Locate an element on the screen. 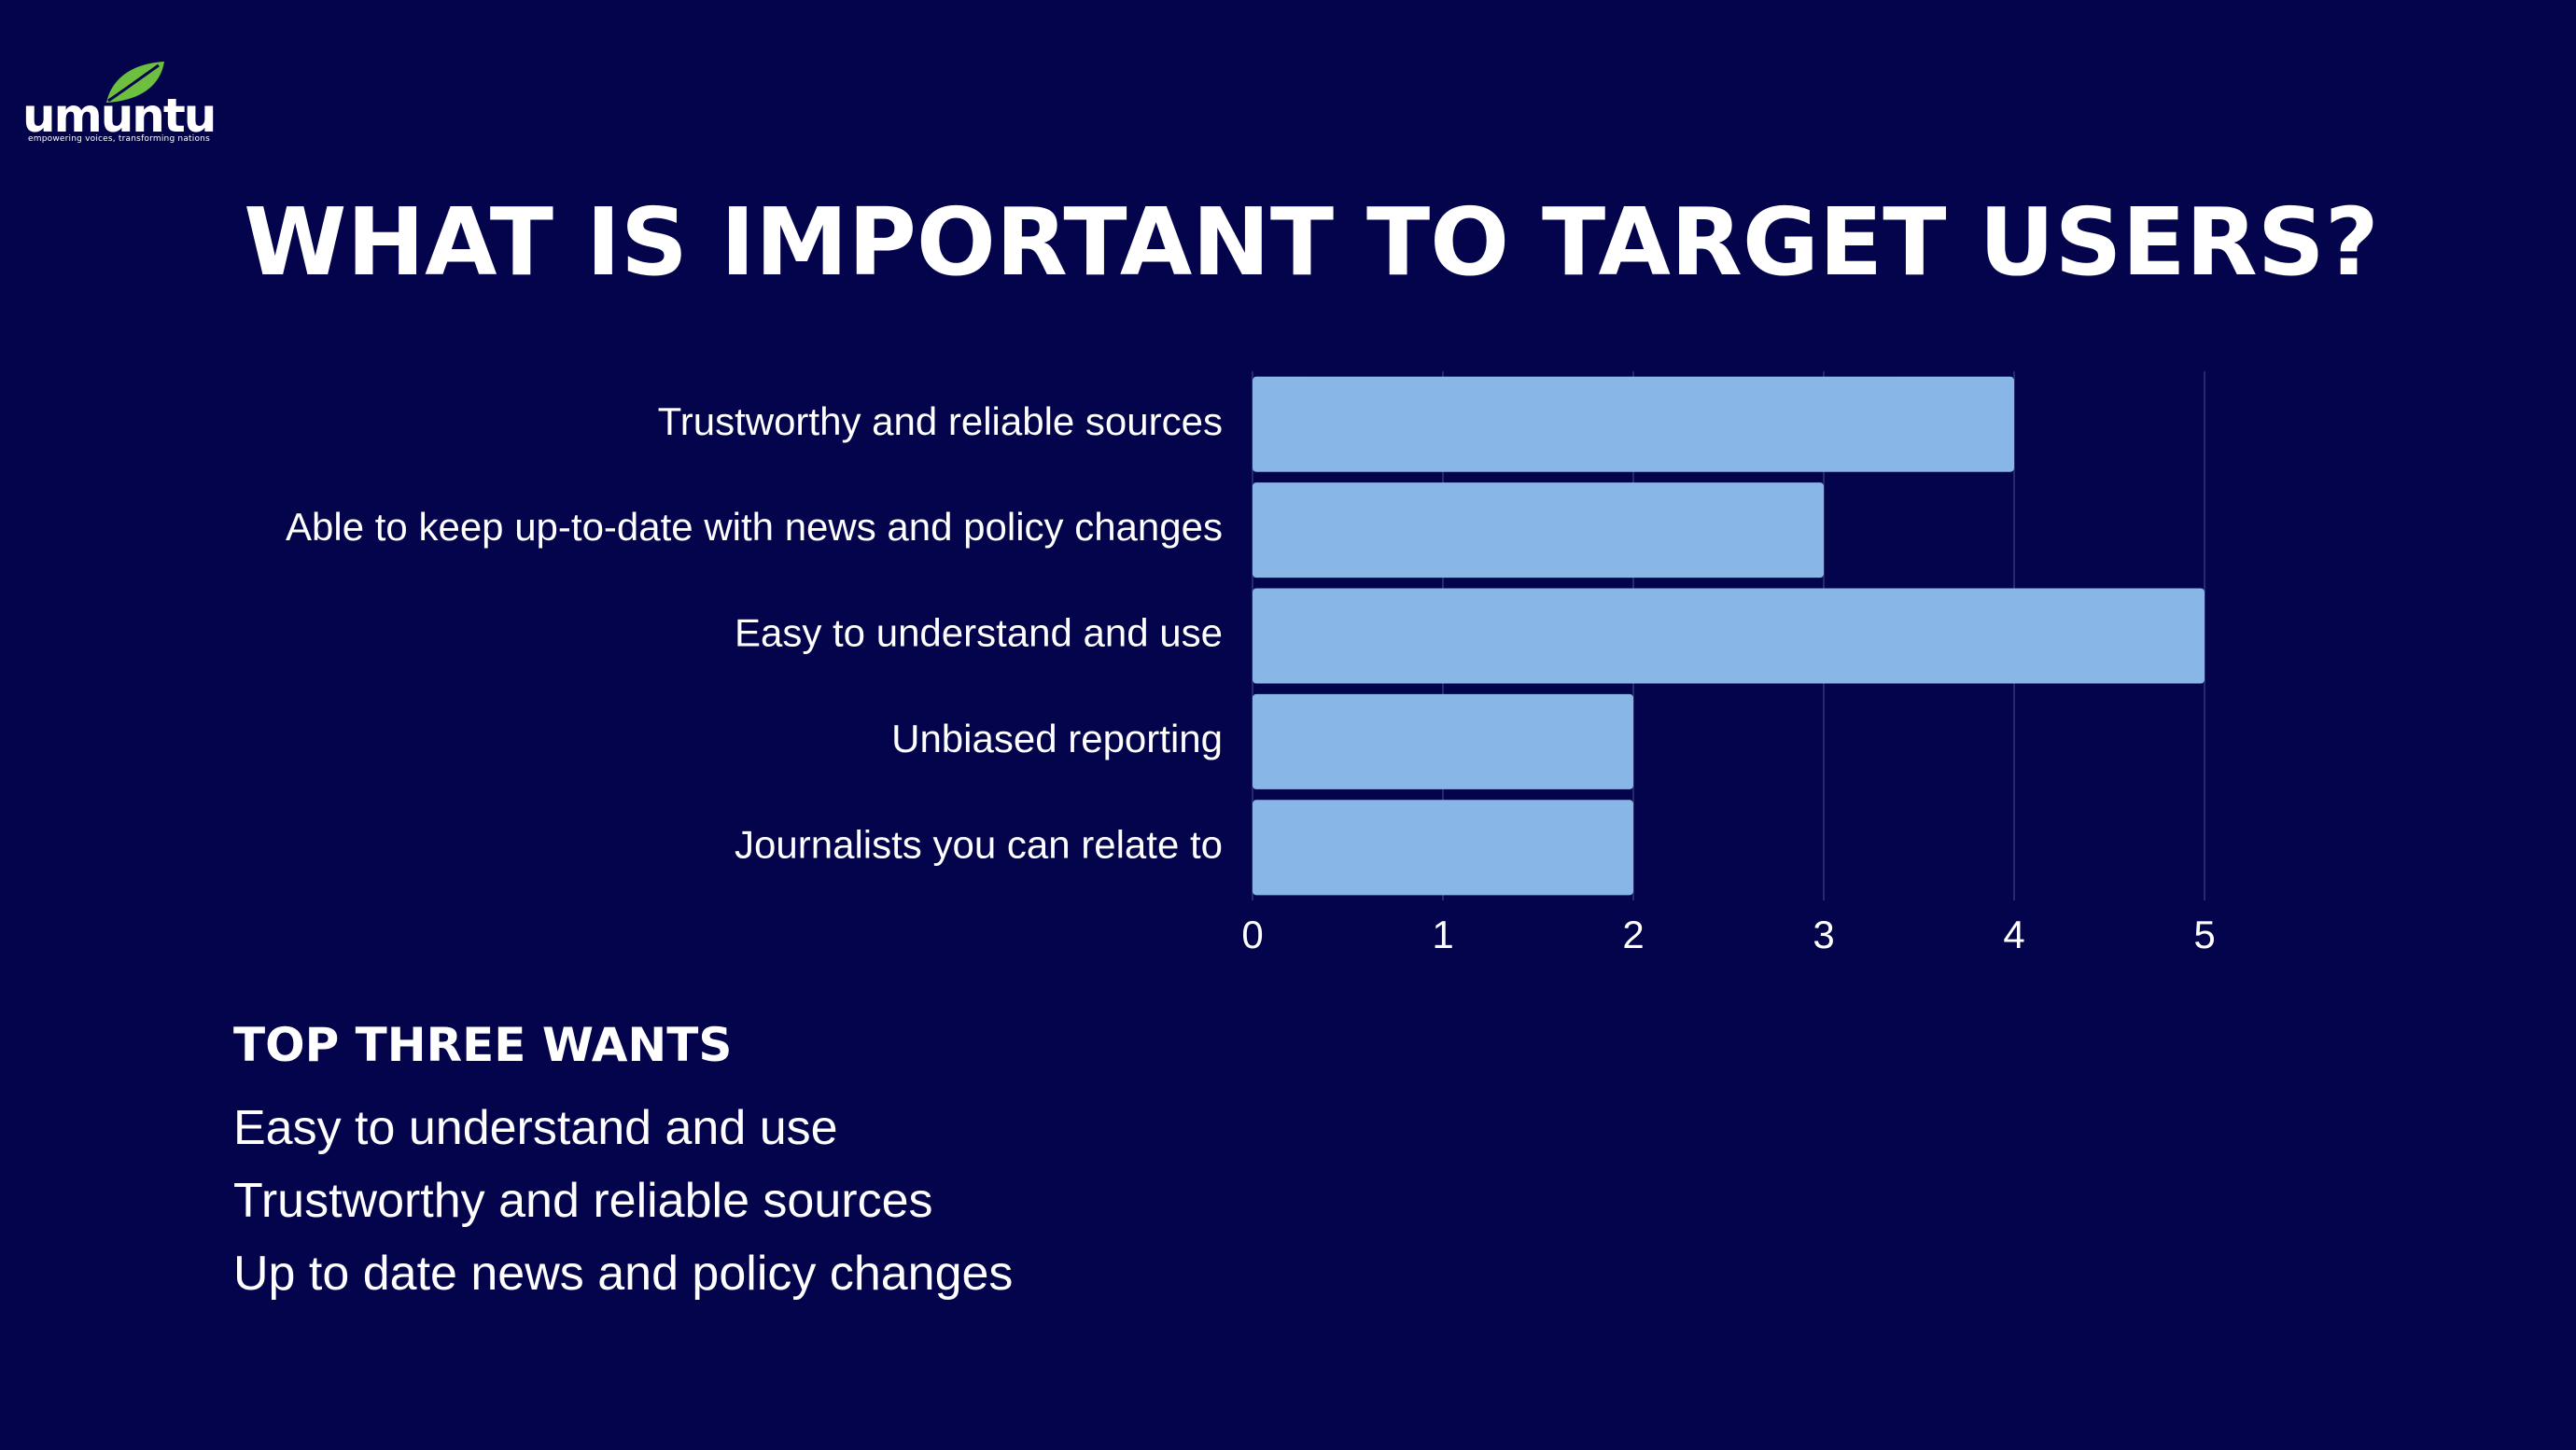 Image resolution: width=2576 pixels, height=1450 pixels. page-title: WHAT IS IMPORTANT TO TARGET USERS? is located at coordinates (1311, 242).